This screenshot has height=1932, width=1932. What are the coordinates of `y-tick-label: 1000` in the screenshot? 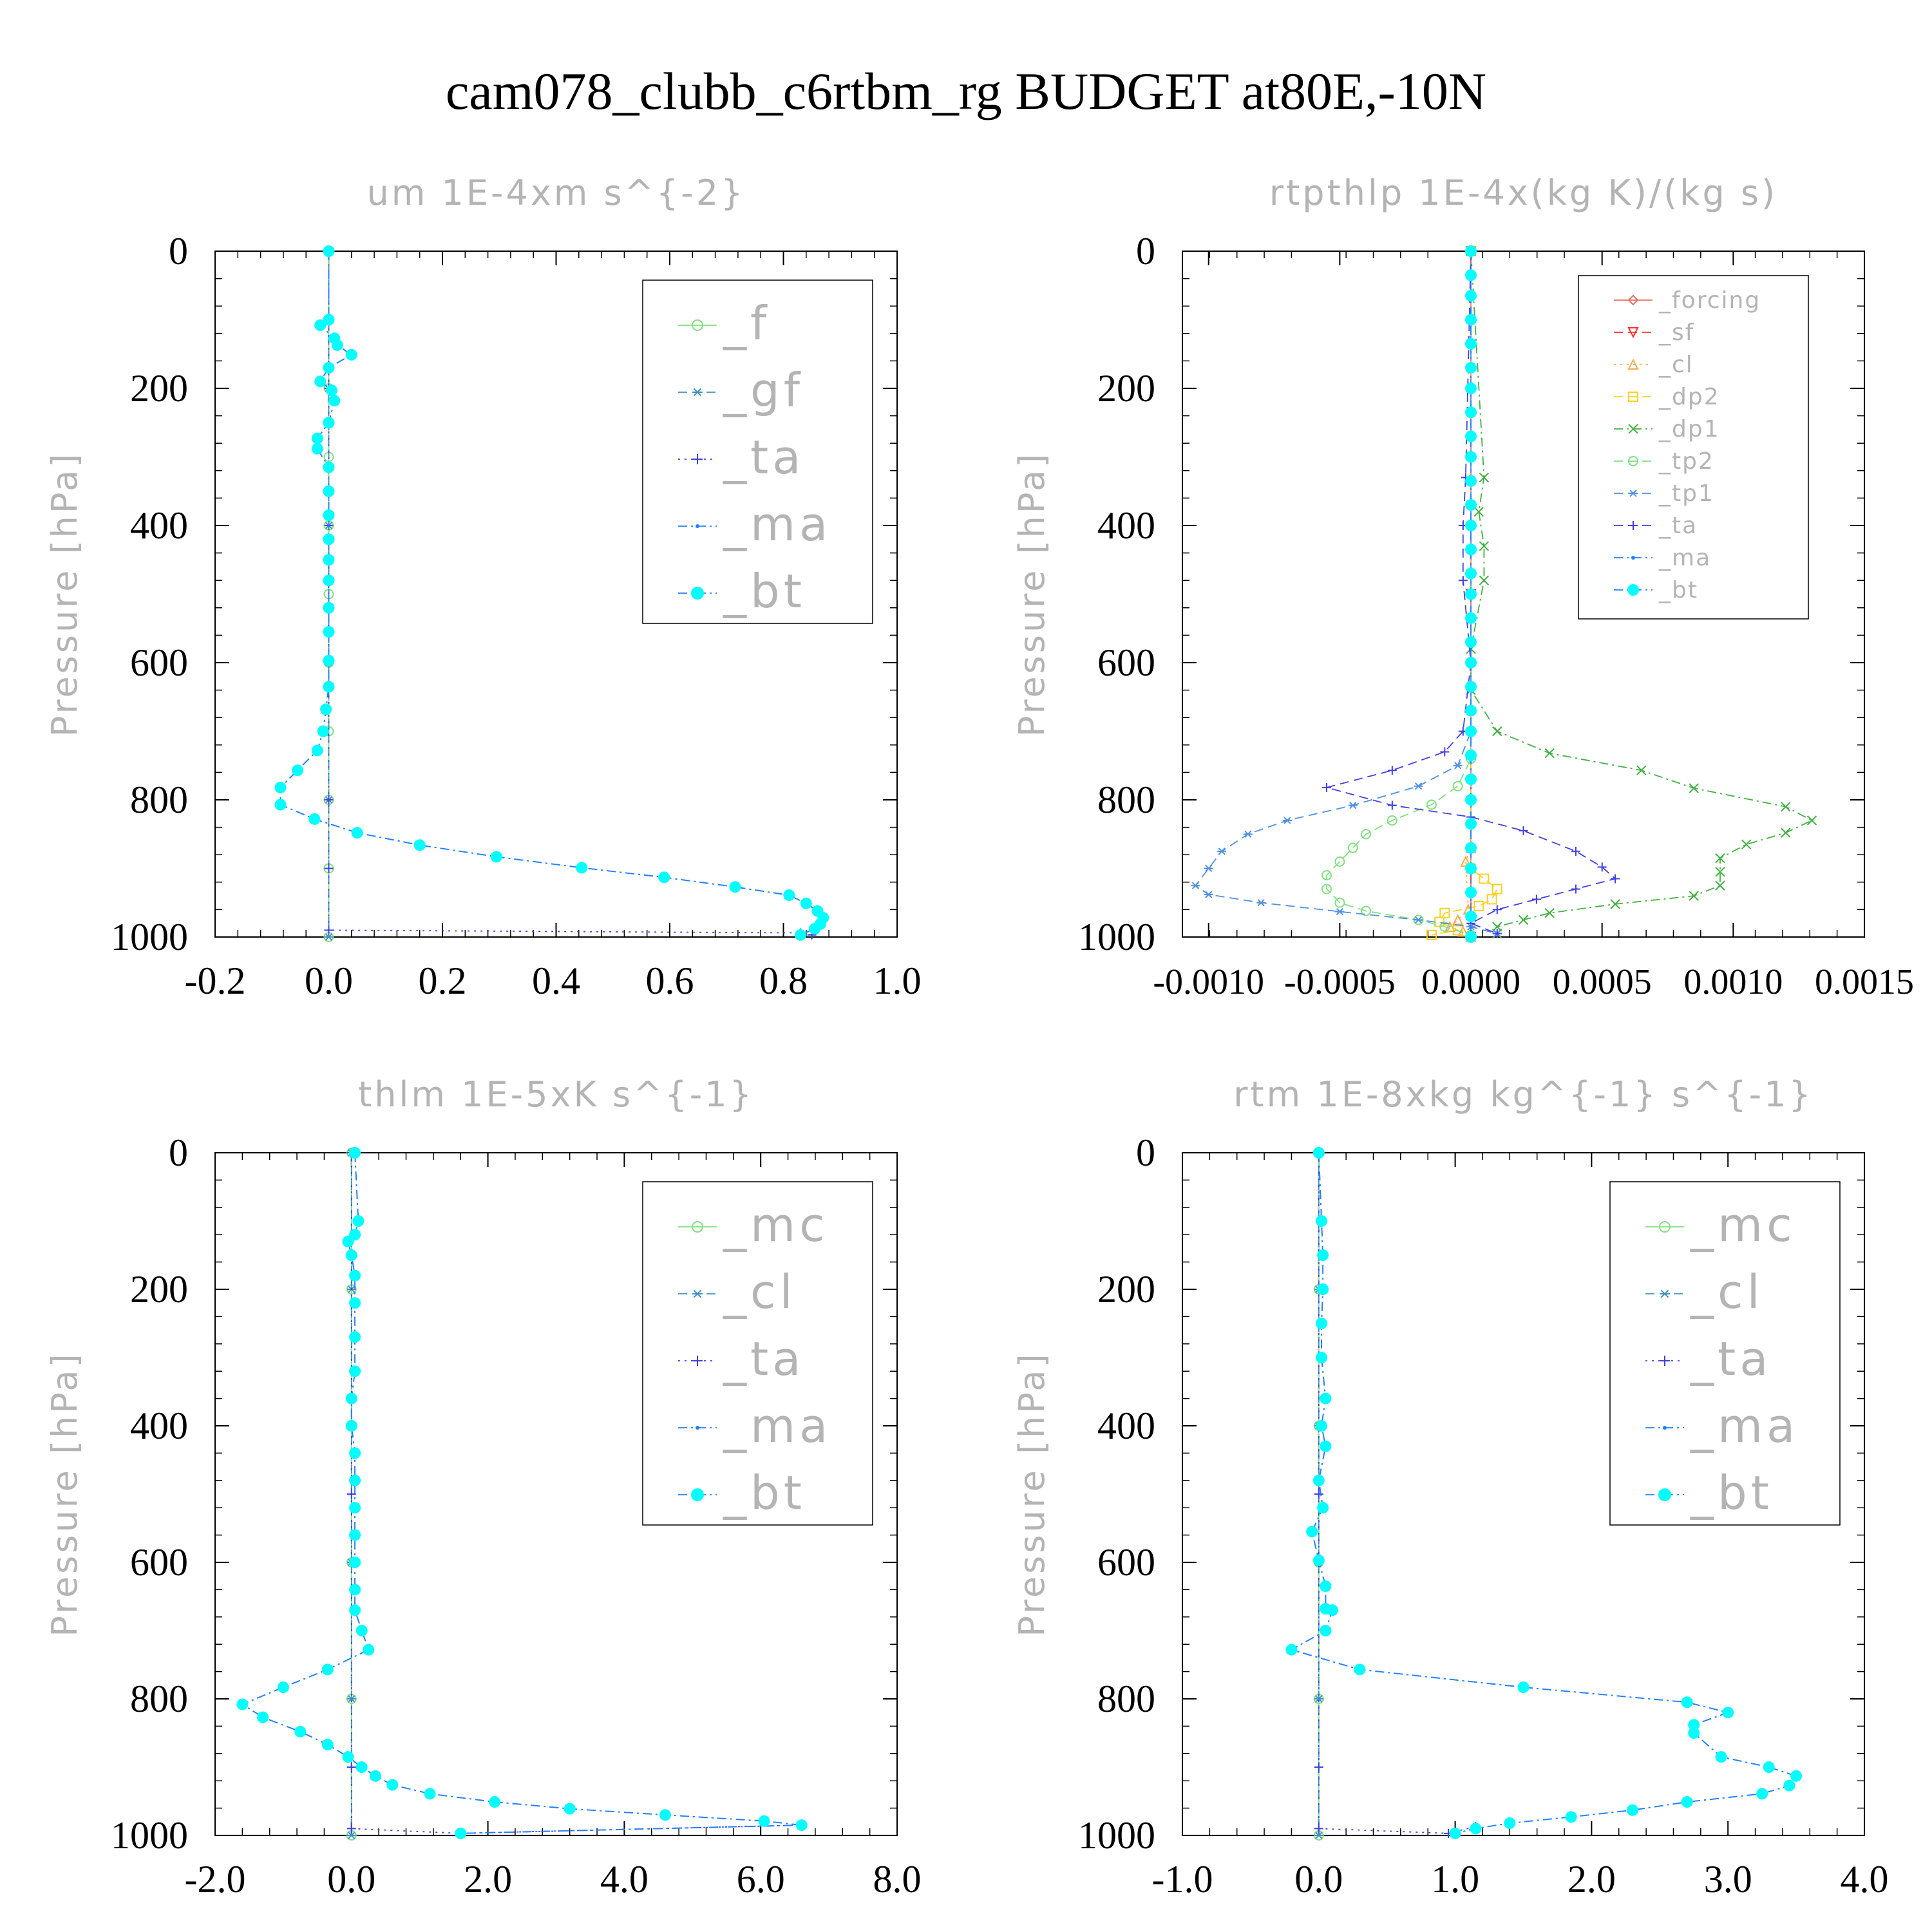 It's located at (149, 1836).